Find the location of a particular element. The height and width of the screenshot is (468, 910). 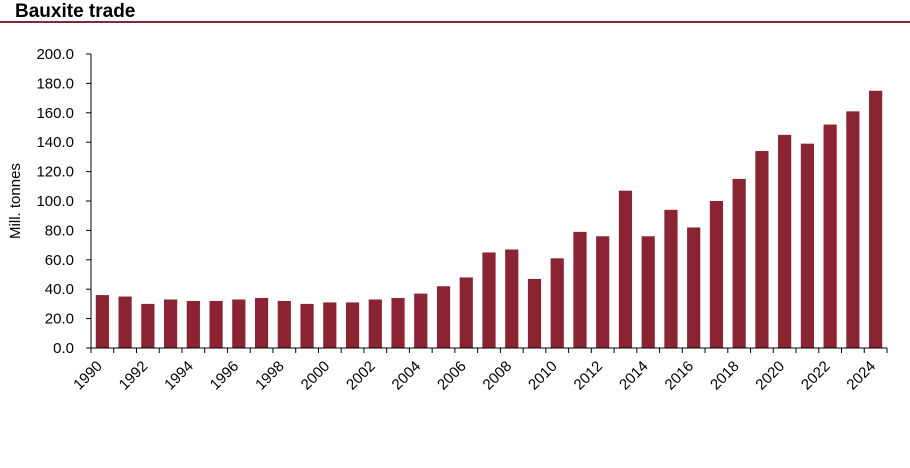

bar-1992 is located at coordinates (148, 325).